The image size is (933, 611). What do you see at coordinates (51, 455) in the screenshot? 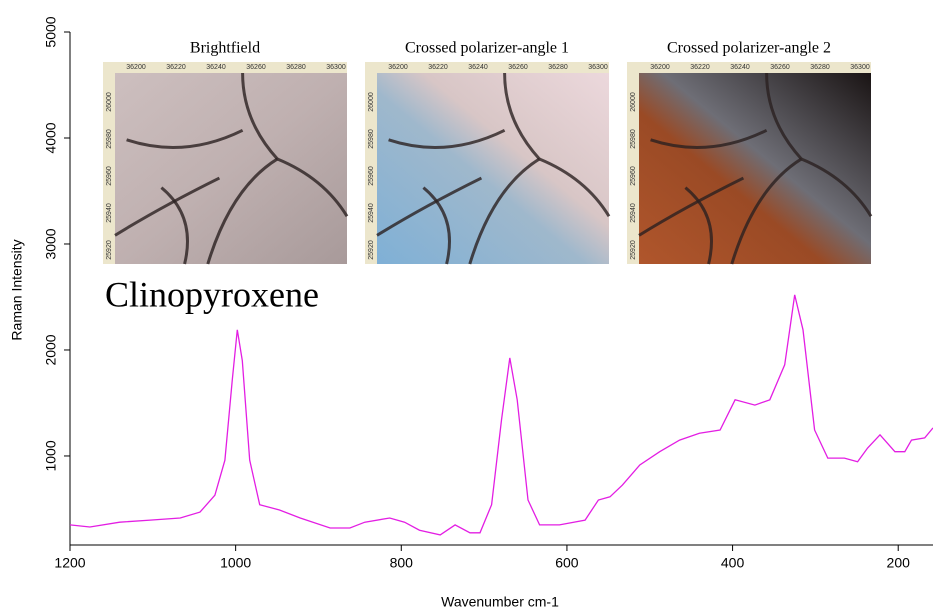
I see `y-tick-label: 1000` at bounding box center [51, 455].